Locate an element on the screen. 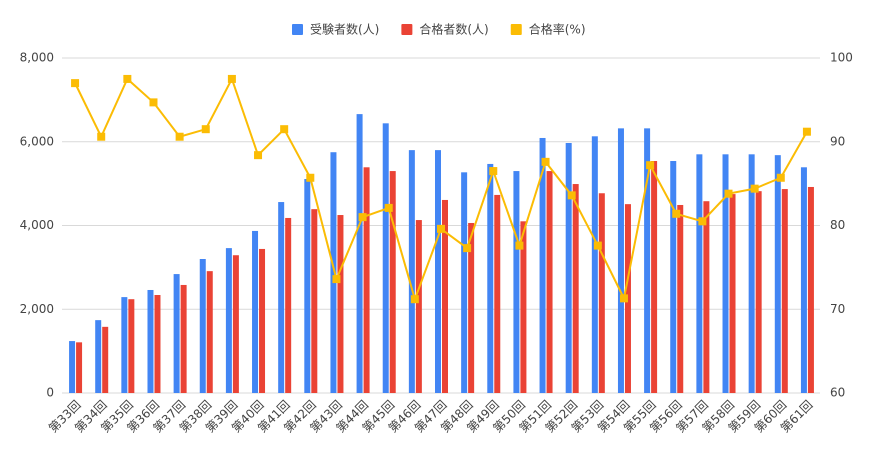  legend-label: 受験者数(人) is located at coordinates (344, 29).